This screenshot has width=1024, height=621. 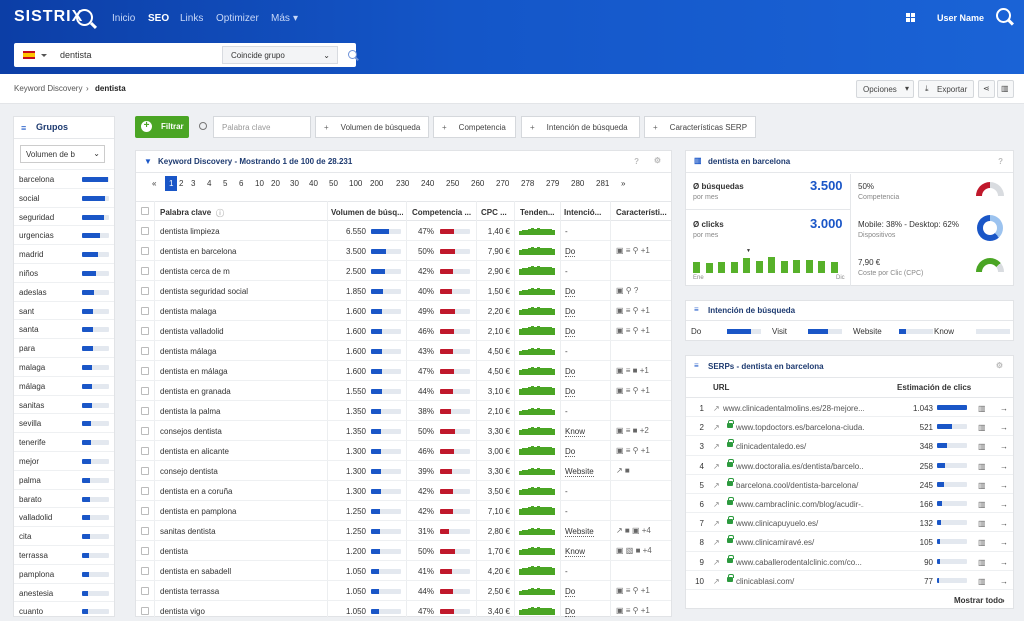 What do you see at coordinates (623, 470) in the screenshot?
I see `serp-feature-icons: ↗ ■` at bounding box center [623, 470].